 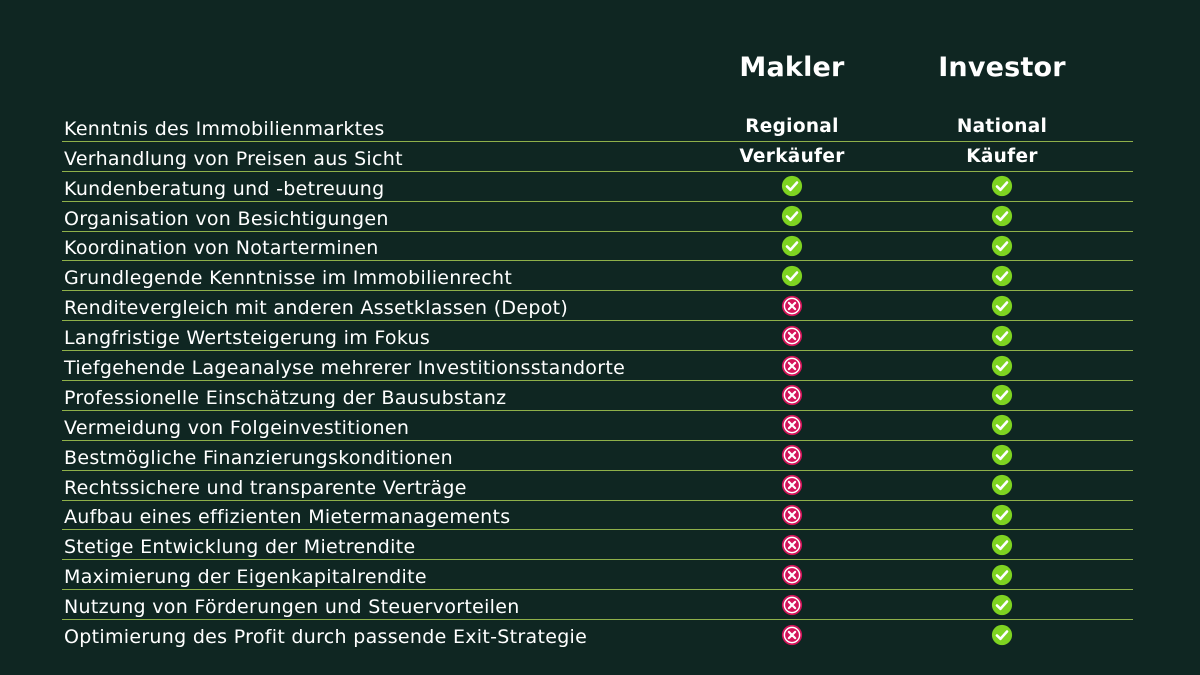 I want to click on table-row: Rechtssichere und transparente Verträge, so click(x=597, y=486).